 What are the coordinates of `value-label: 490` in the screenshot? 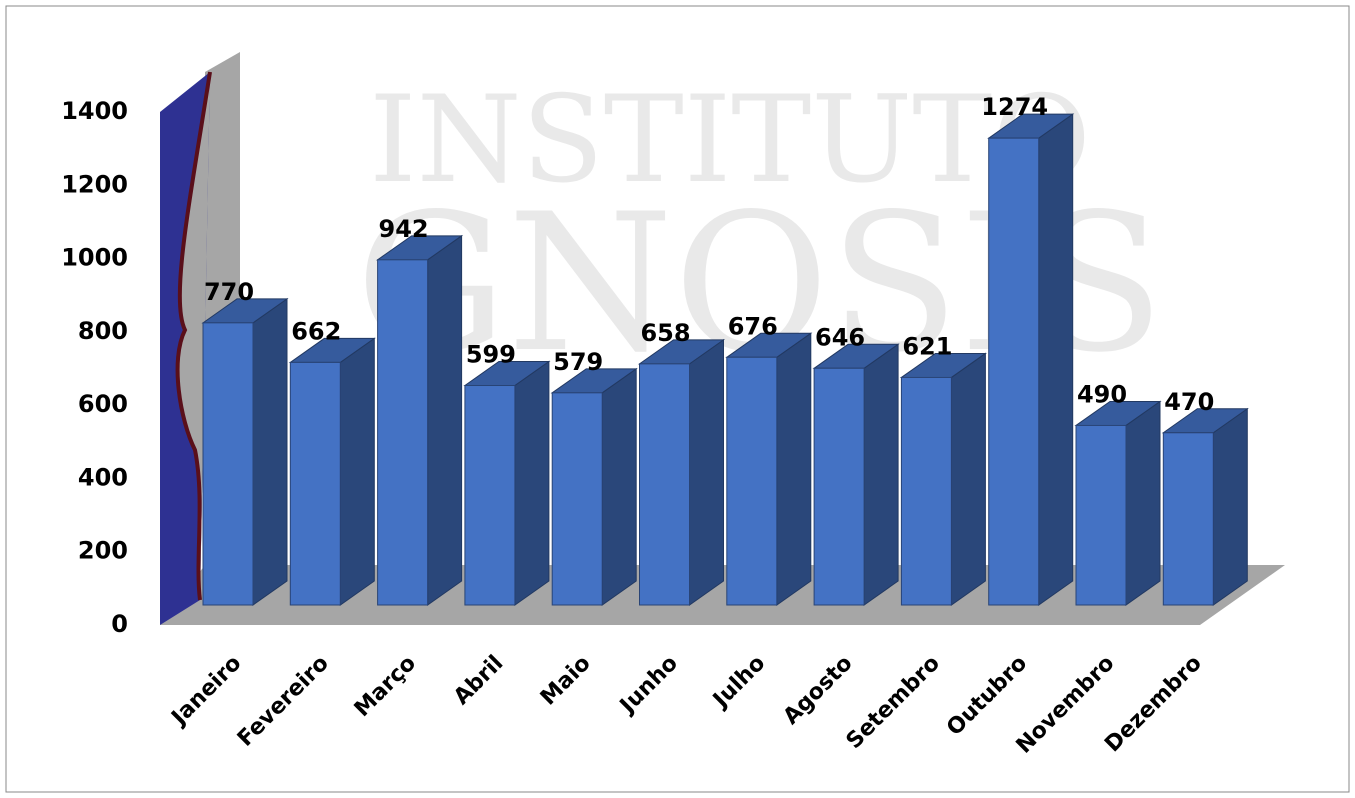 It's located at (1102, 394).